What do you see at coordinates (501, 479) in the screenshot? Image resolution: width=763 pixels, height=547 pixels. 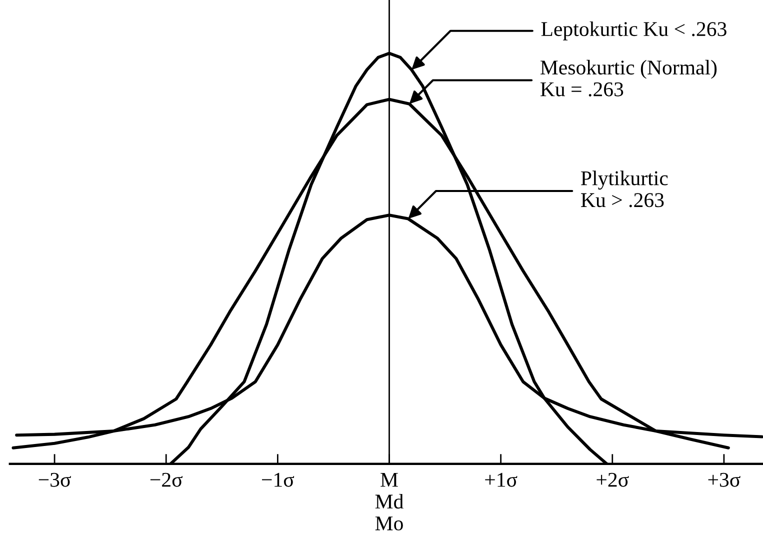 I see `x-tick-label: +1σ` at bounding box center [501, 479].